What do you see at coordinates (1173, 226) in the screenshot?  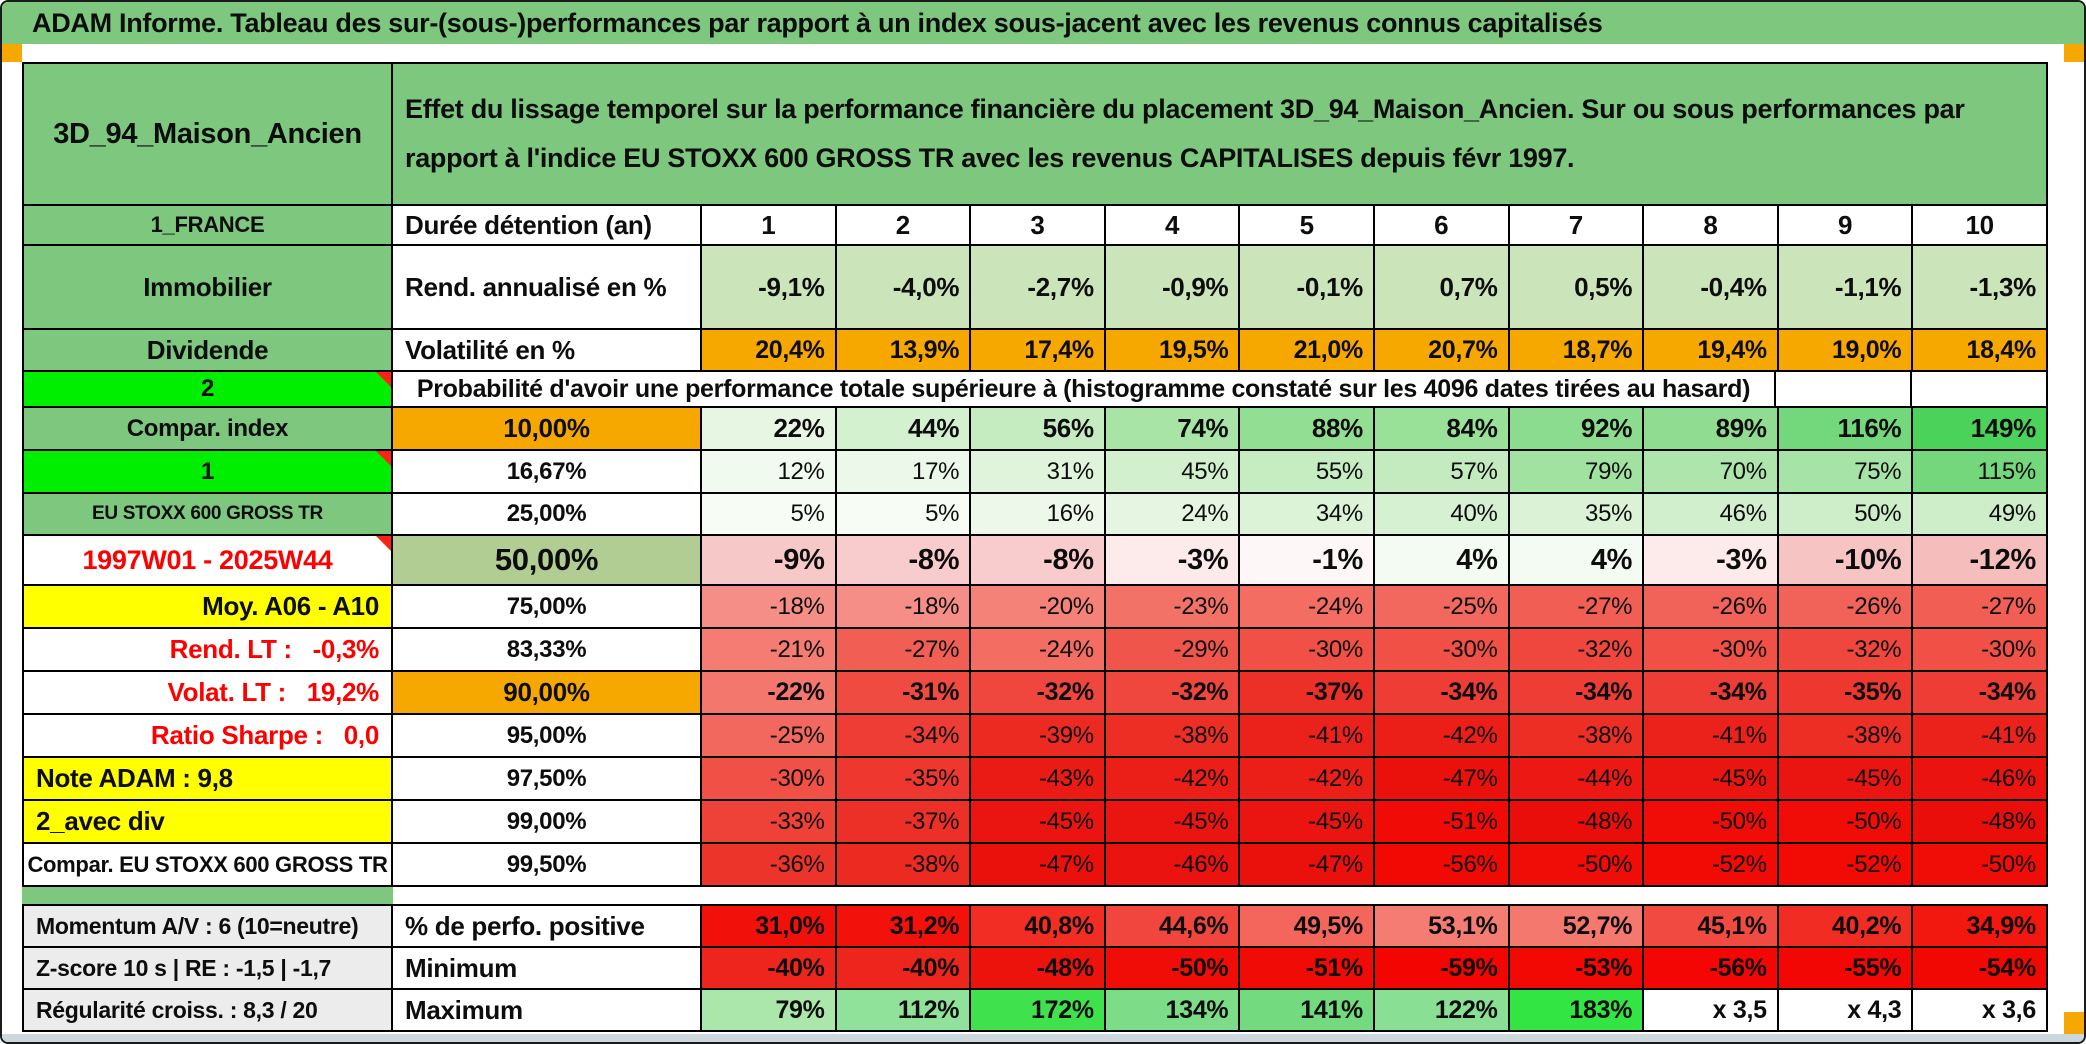 I see `duration-year-cell: 4` at bounding box center [1173, 226].